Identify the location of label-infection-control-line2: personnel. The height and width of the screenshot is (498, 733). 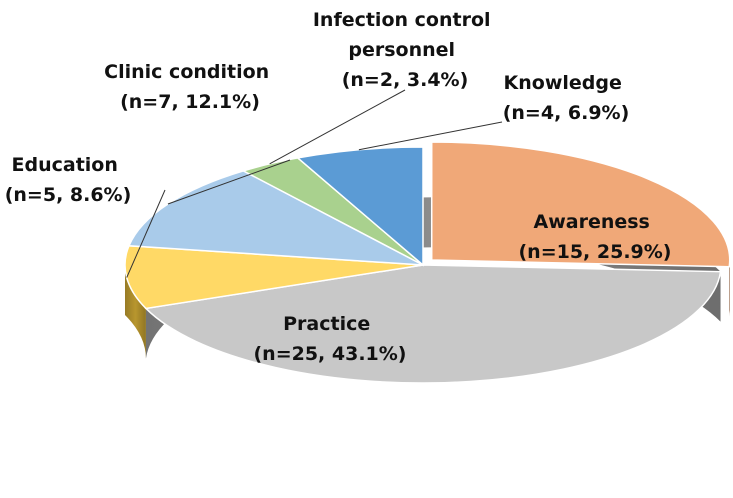
(401, 50).